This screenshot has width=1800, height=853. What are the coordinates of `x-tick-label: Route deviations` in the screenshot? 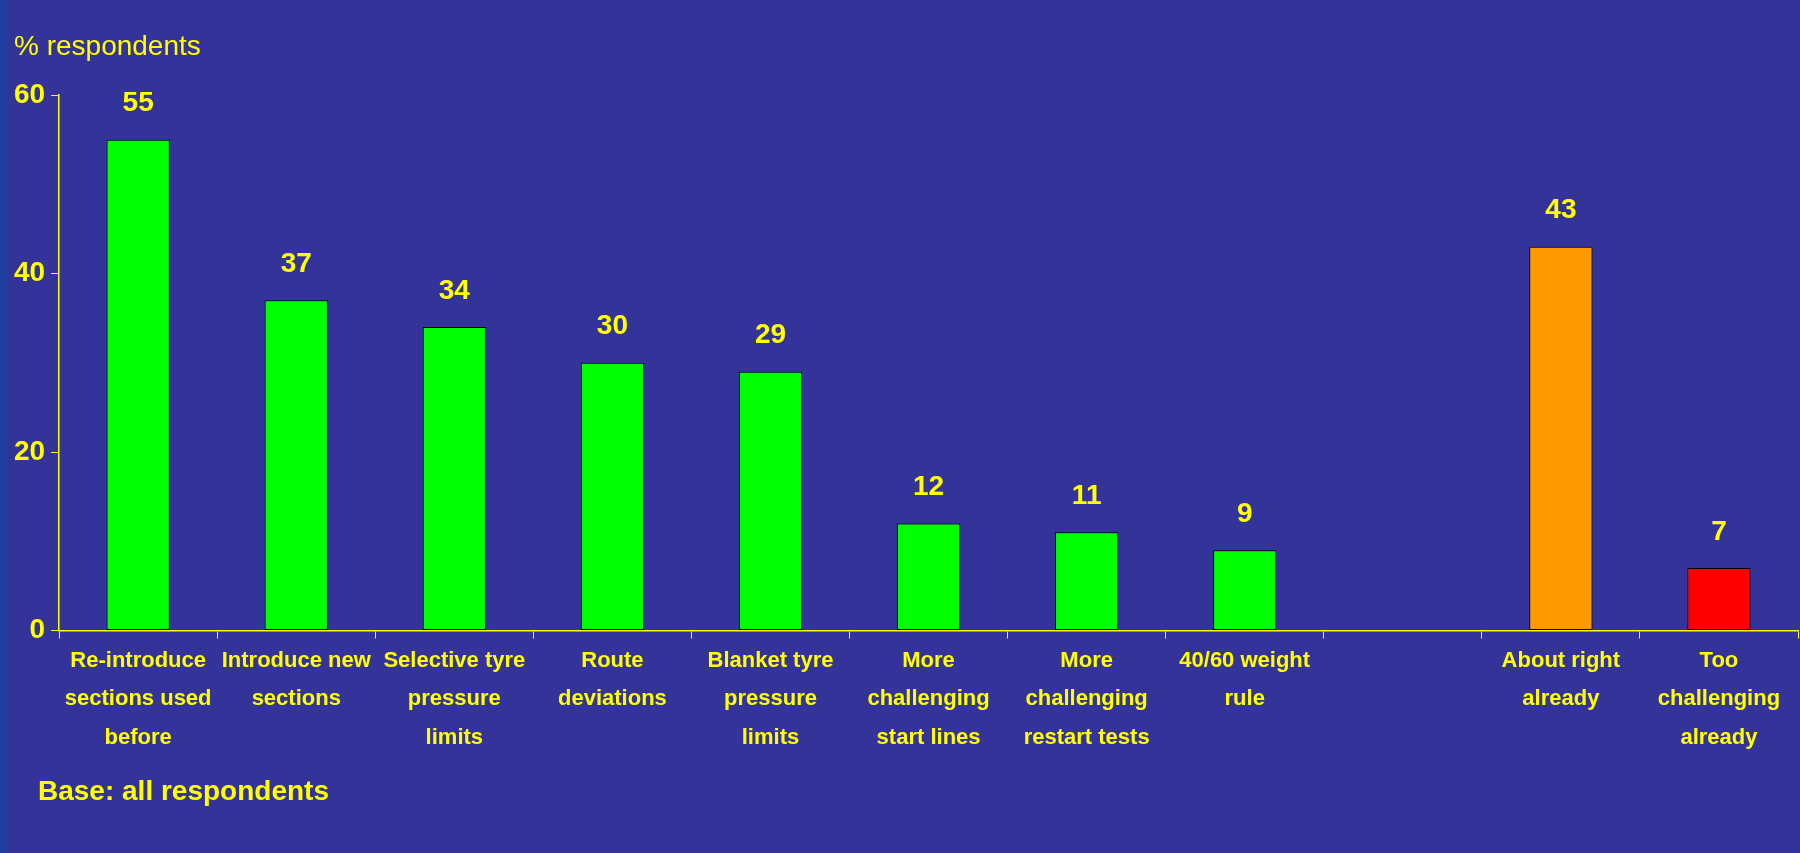 It's located at (612, 678).